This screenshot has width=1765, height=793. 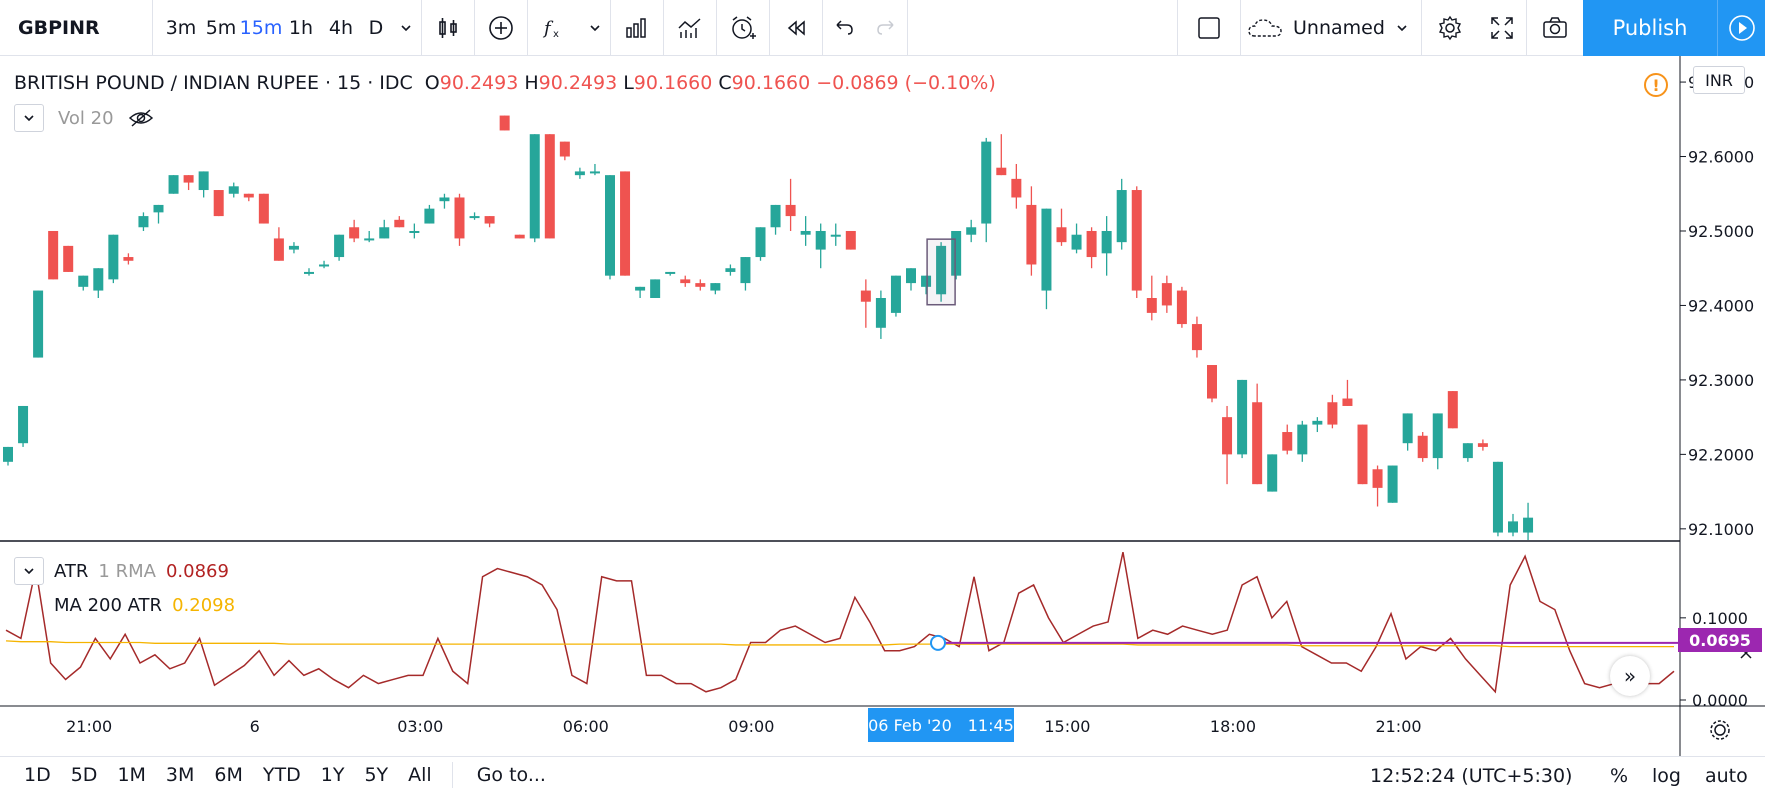 What do you see at coordinates (197, 571) in the screenshot?
I see `atr-value: 0.0869` at bounding box center [197, 571].